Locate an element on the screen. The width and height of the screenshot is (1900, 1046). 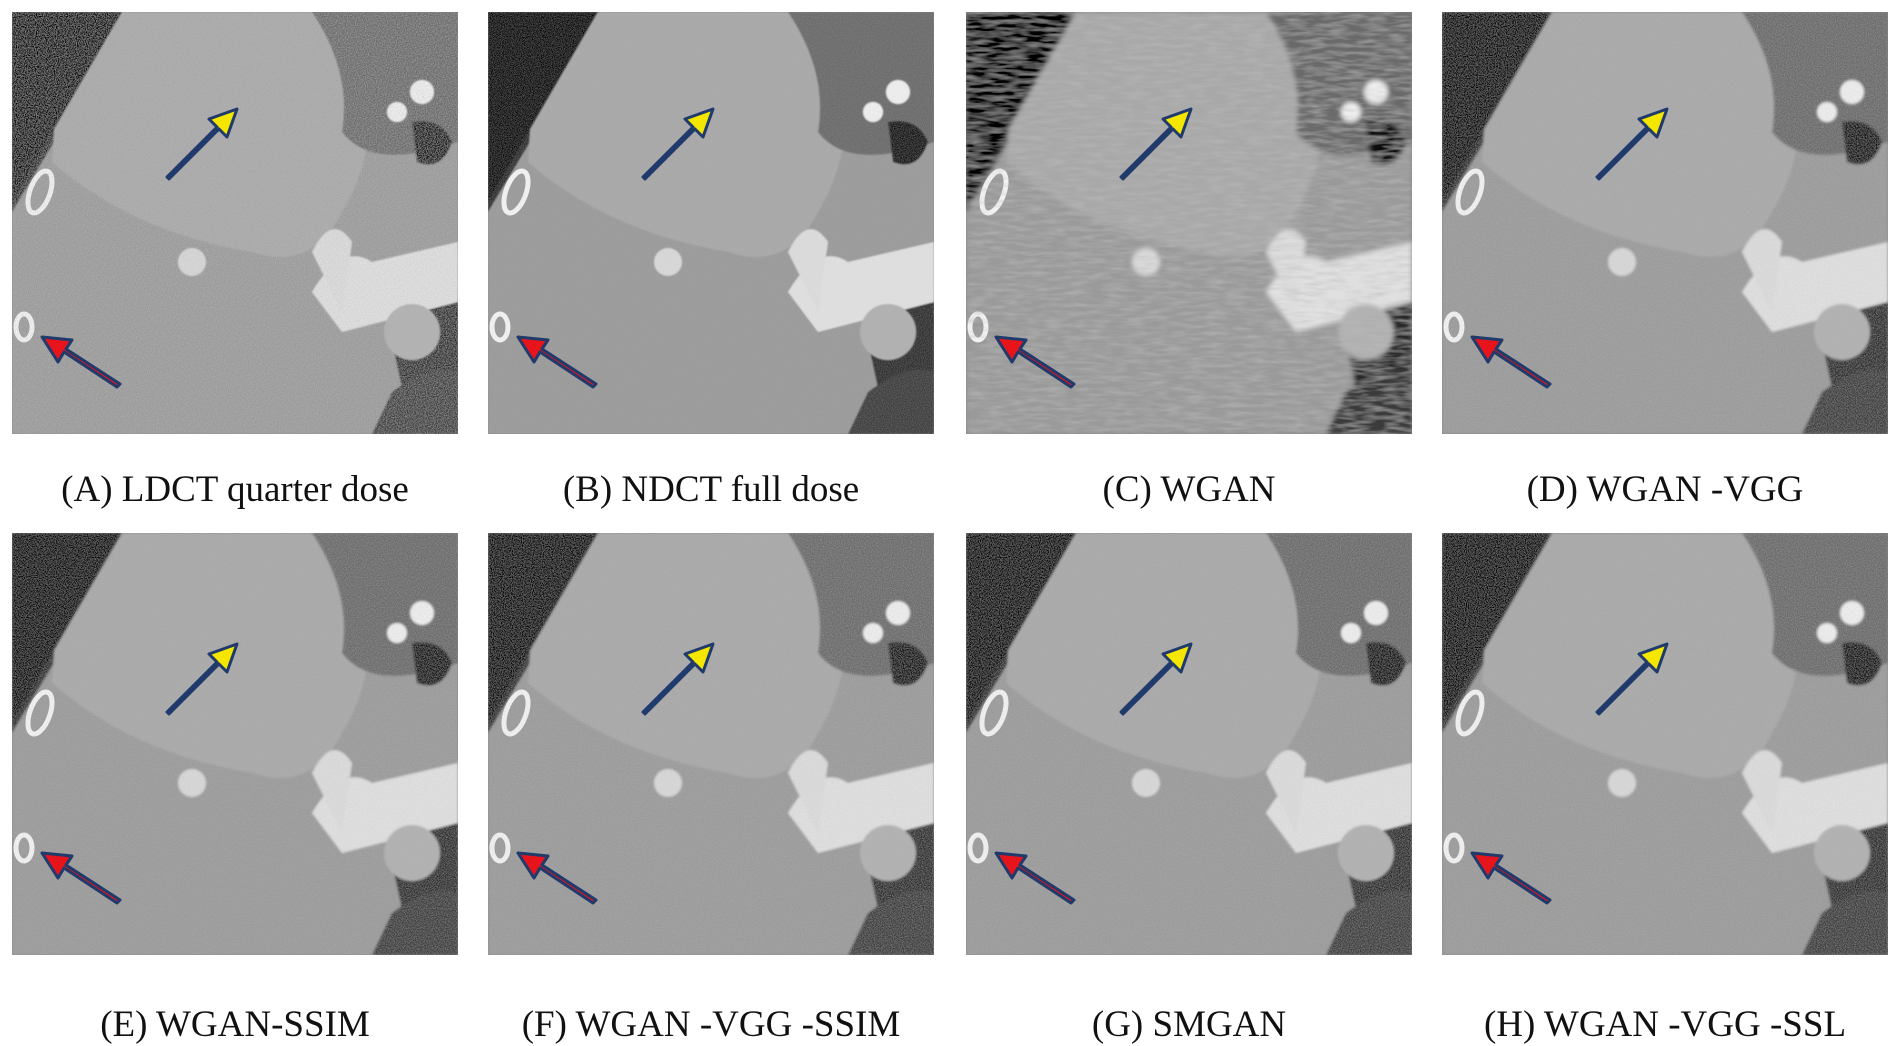
panel-caption: (C) WGAN is located at coordinates (1189, 489).